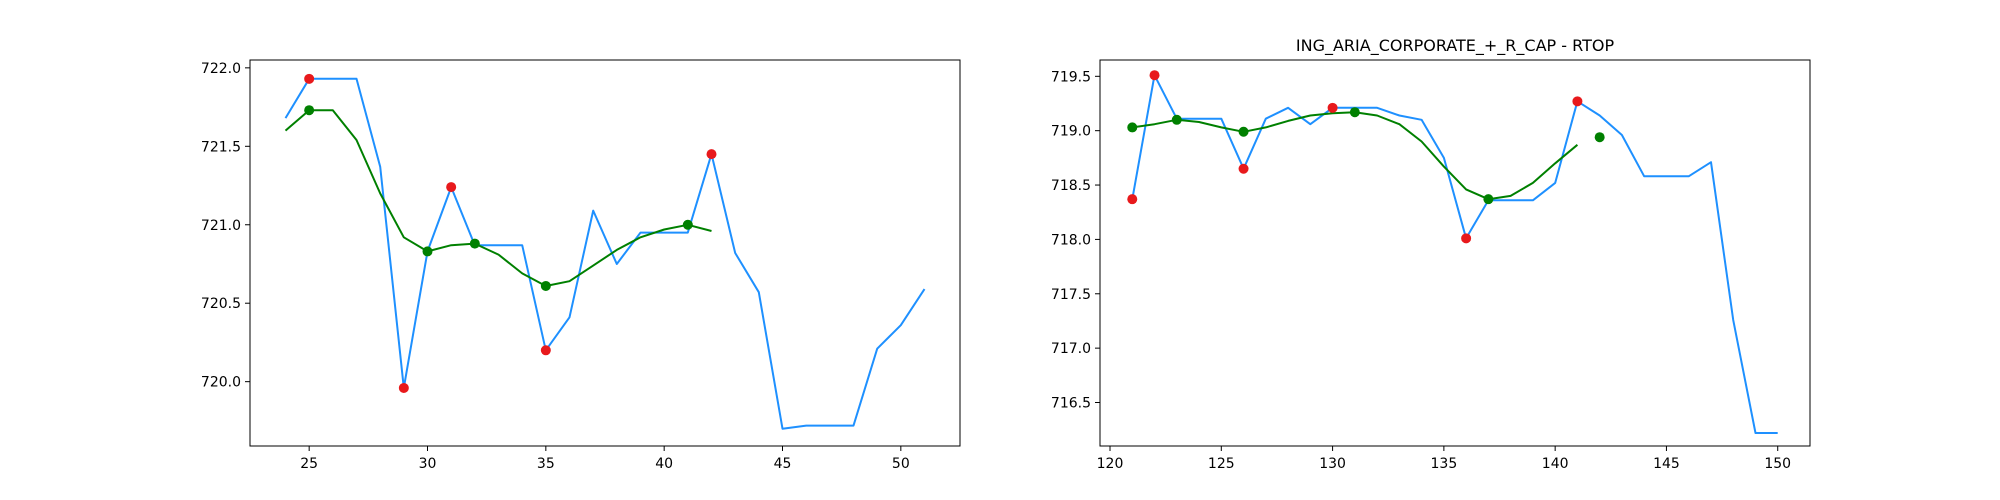 The height and width of the screenshot is (500, 2000). What do you see at coordinates (1071, 404) in the screenshot?
I see `y-tick-label: 716.5` at bounding box center [1071, 404].